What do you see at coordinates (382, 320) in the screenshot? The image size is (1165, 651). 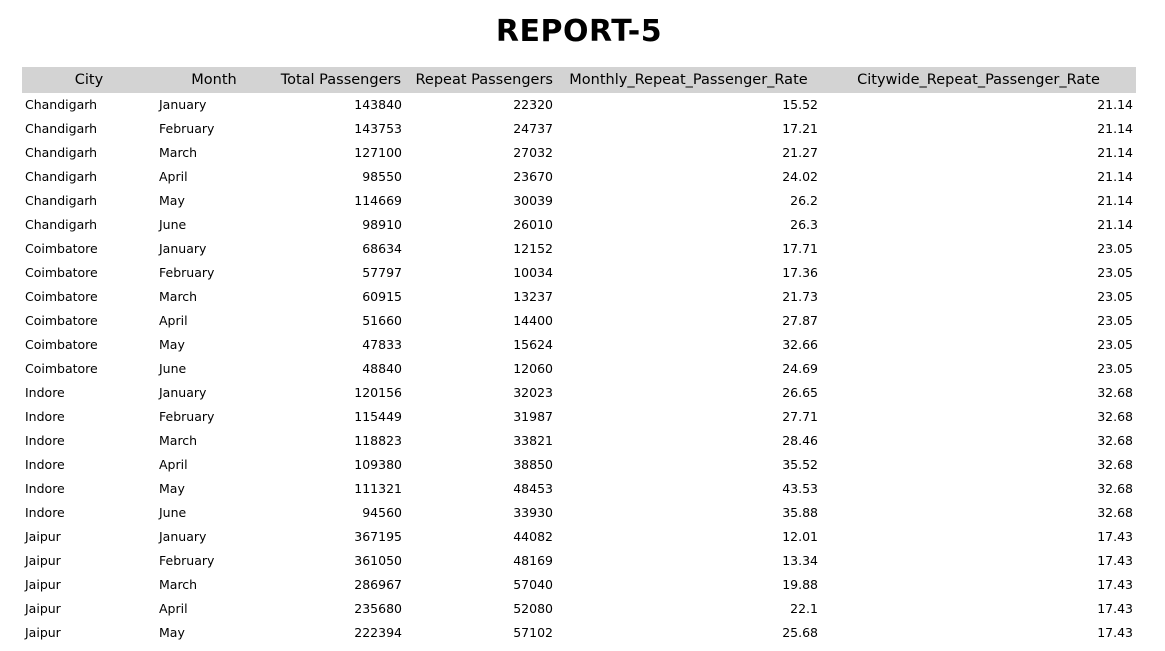 I see `total-passengers-cell: 51660` at bounding box center [382, 320].